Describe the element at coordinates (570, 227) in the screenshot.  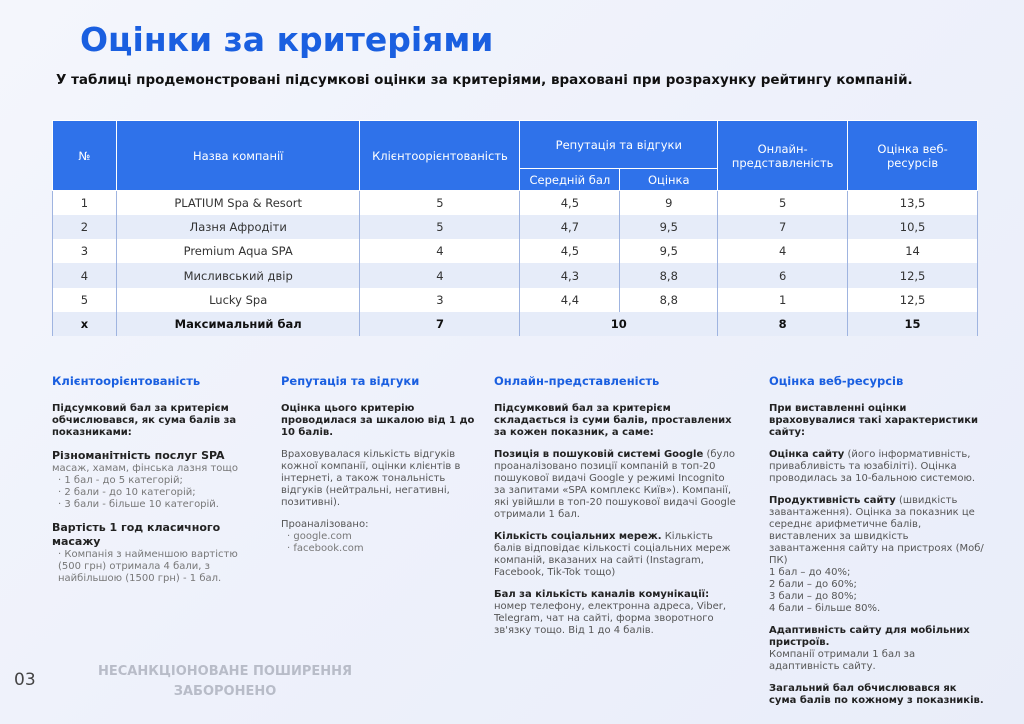
I see `cell-avg: 4,7` at that location.